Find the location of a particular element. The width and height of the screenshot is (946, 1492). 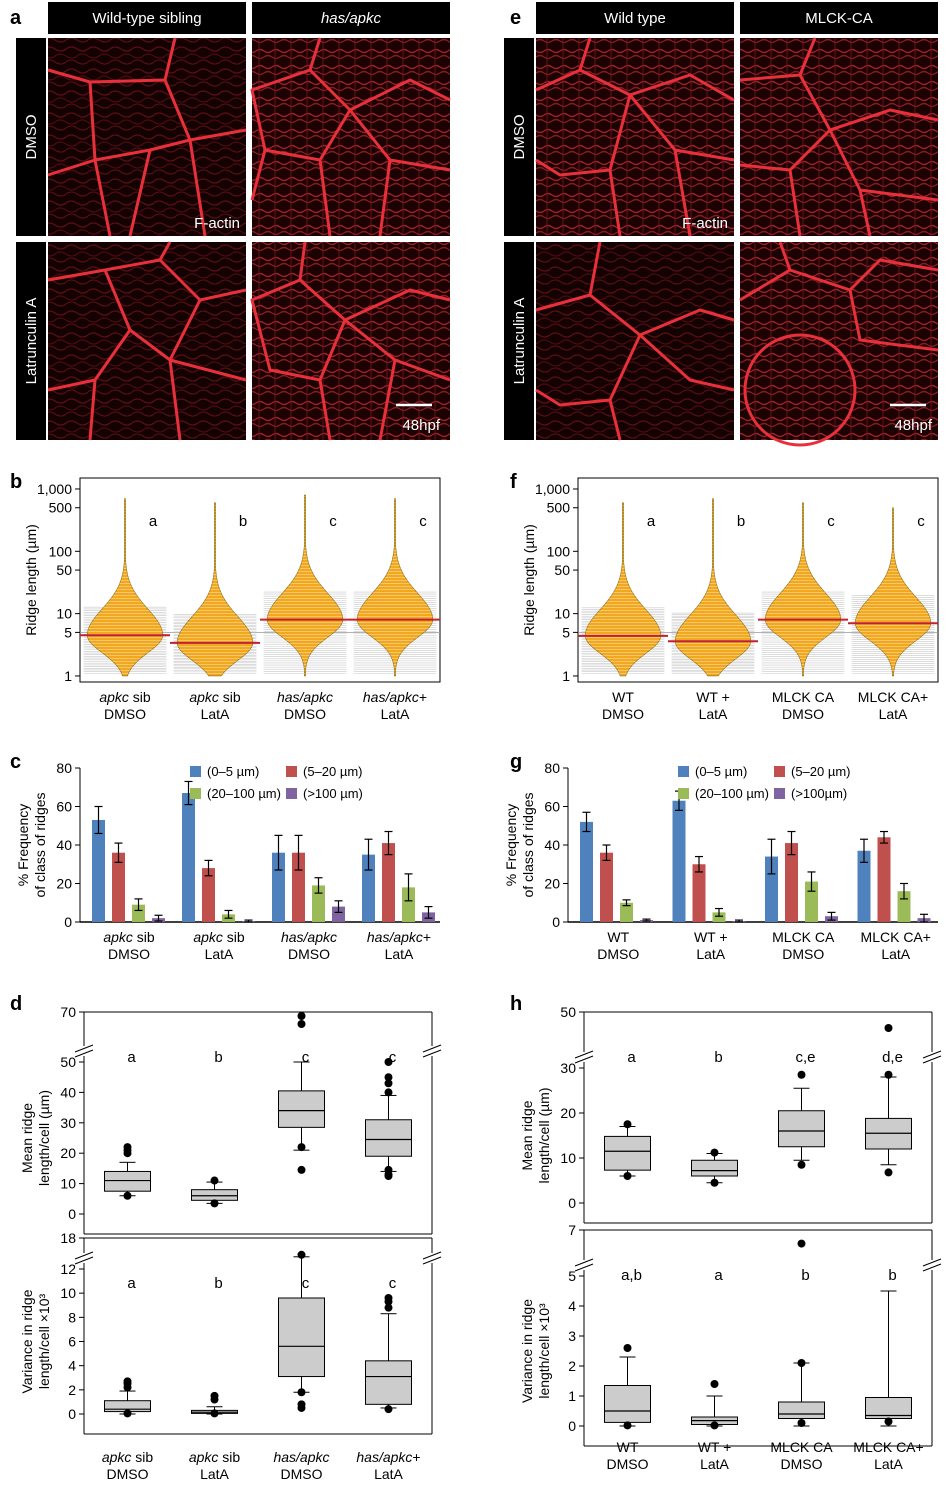

category-label: MLCK CA is located at coordinates (803, 937).